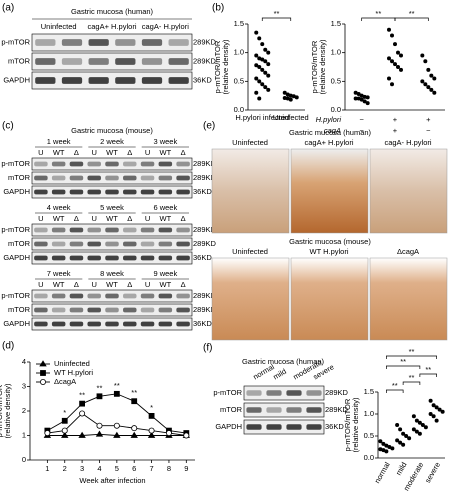  Describe the element at coordinates (16, 191) in the screenshot. I see `label: GAPDH` at that location.